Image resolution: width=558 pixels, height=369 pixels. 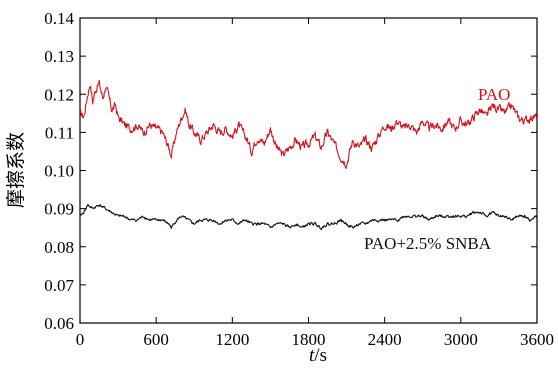 I want to click on y-tick-label: 0.12, so click(x=59, y=94).